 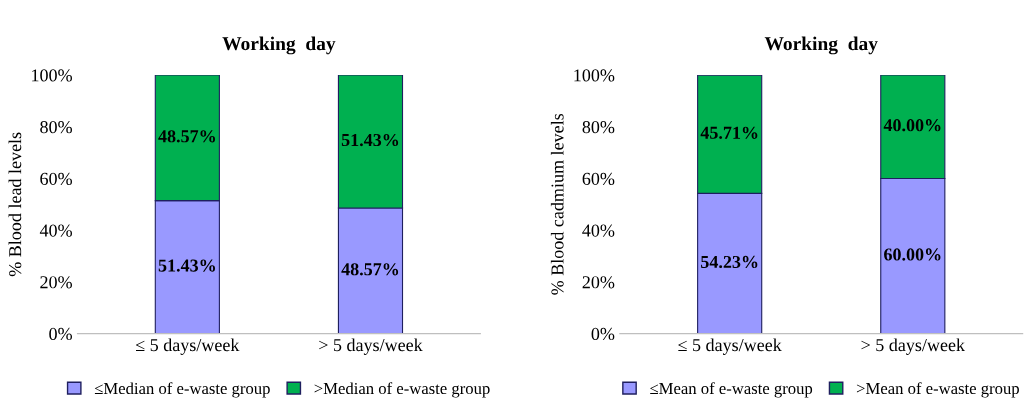 I want to click on data-label: 54.23%, so click(x=729, y=262).